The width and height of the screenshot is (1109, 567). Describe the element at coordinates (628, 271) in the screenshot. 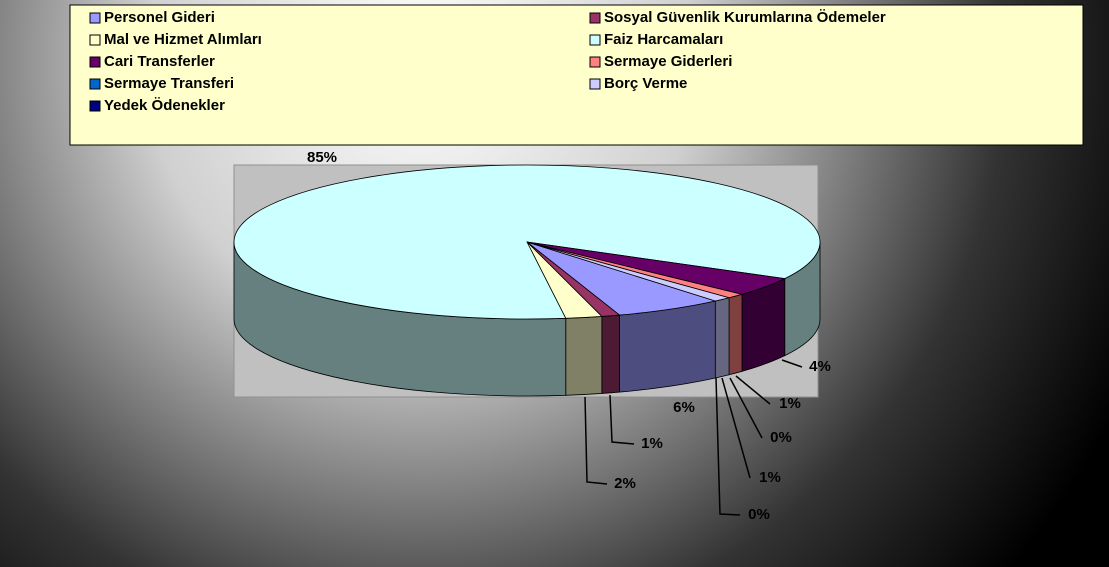

I see `slice` at that location.